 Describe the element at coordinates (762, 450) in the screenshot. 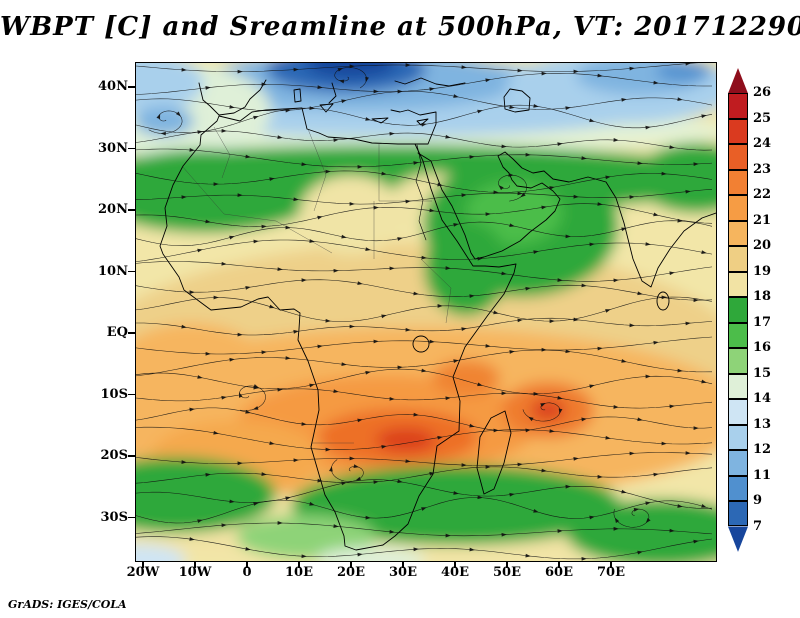

I see `colorbar-tick-label: 12` at that location.